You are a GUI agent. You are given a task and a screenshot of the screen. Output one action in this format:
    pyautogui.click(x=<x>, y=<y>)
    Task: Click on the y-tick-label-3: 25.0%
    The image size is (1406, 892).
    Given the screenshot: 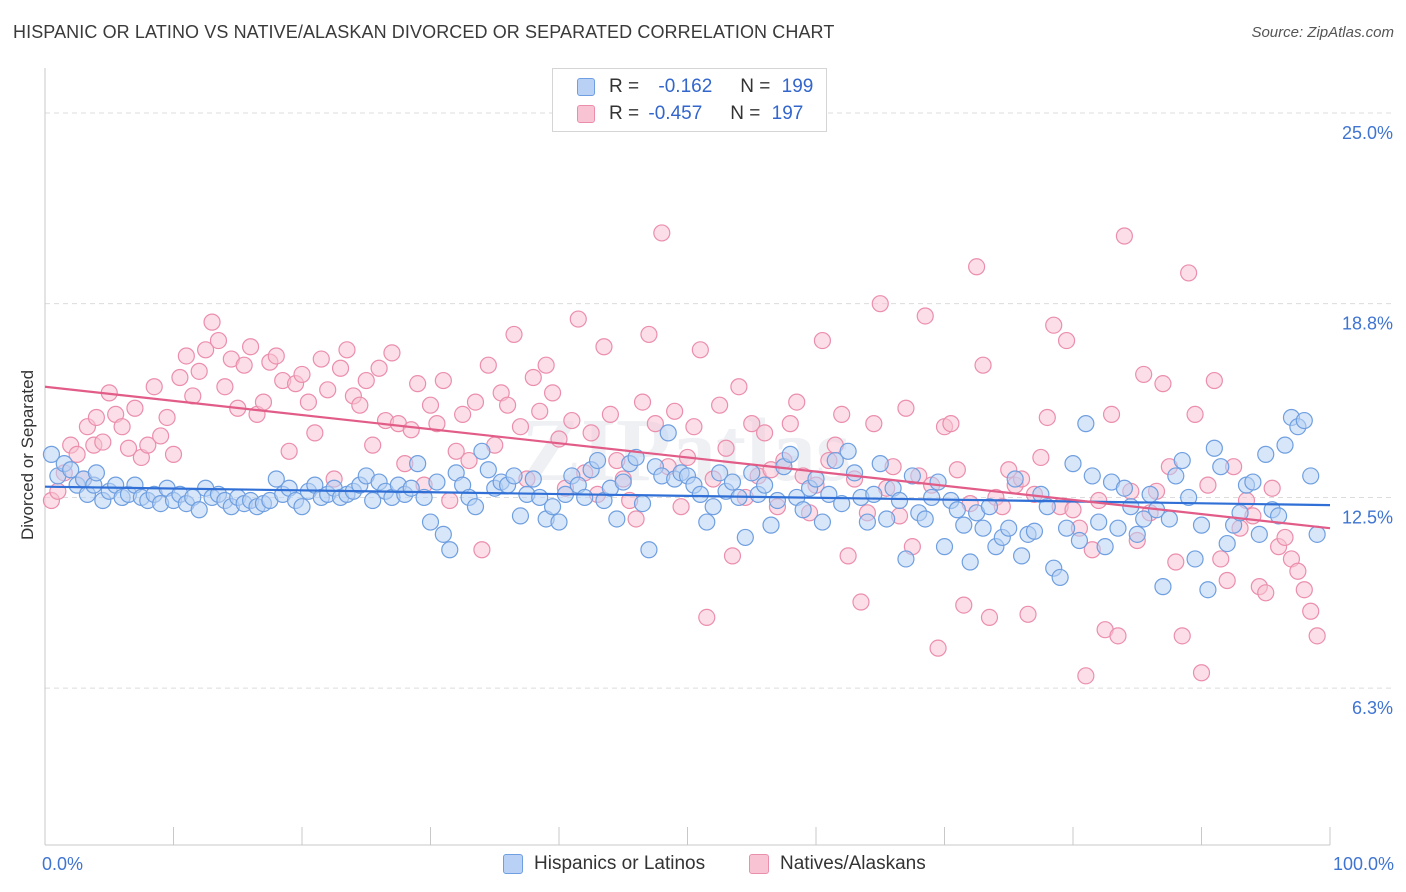 What is the action you would take?
    pyautogui.click(x=1367, y=133)
    